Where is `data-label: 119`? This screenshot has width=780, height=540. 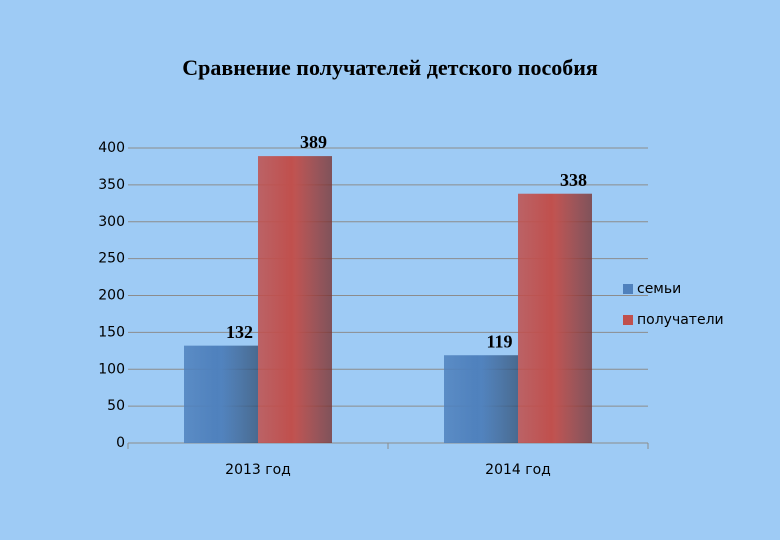
data-label: 119 is located at coordinates (499, 341).